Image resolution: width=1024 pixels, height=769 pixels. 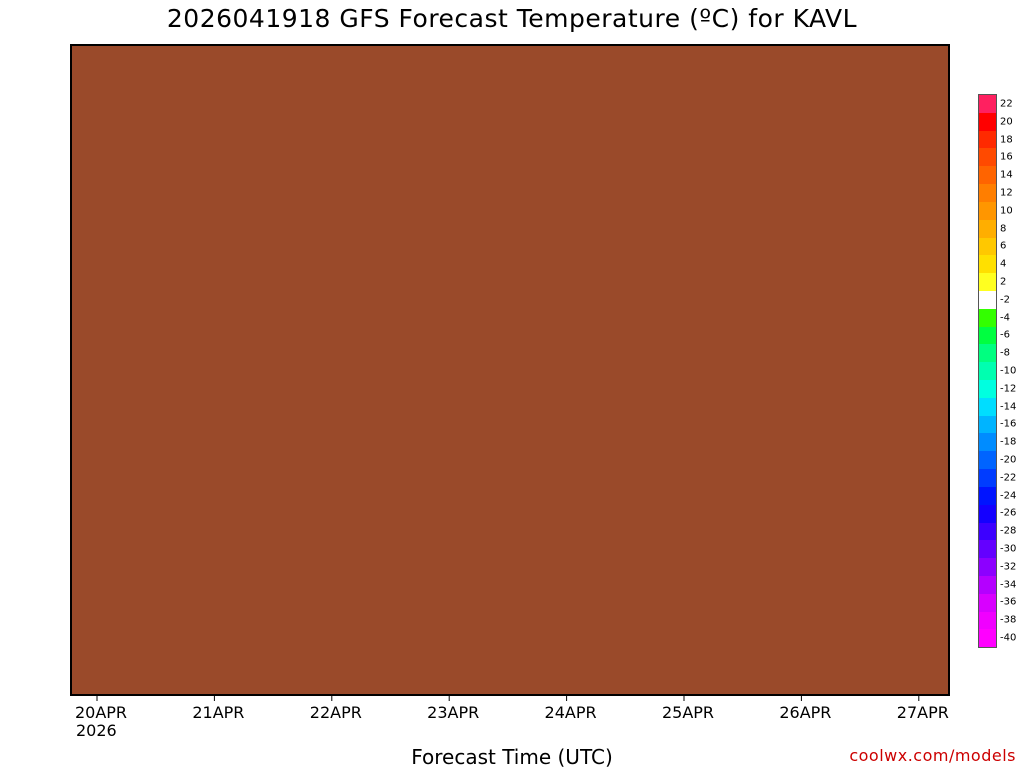 What do you see at coordinates (335, 712) in the screenshot?
I see `x-tick-label: 22APR` at bounding box center [335, 712].